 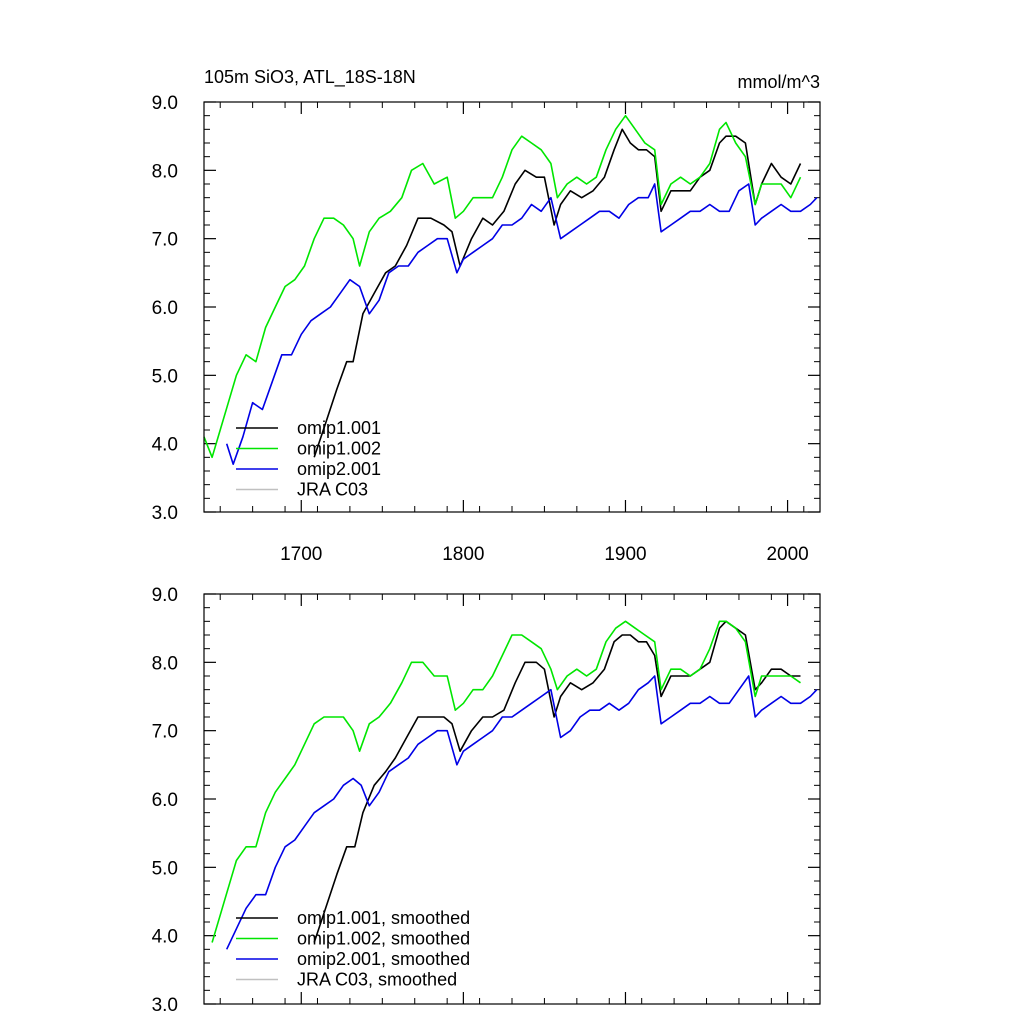 I want to click on units-label: mmol/m^3, so click(x=779, y=82).